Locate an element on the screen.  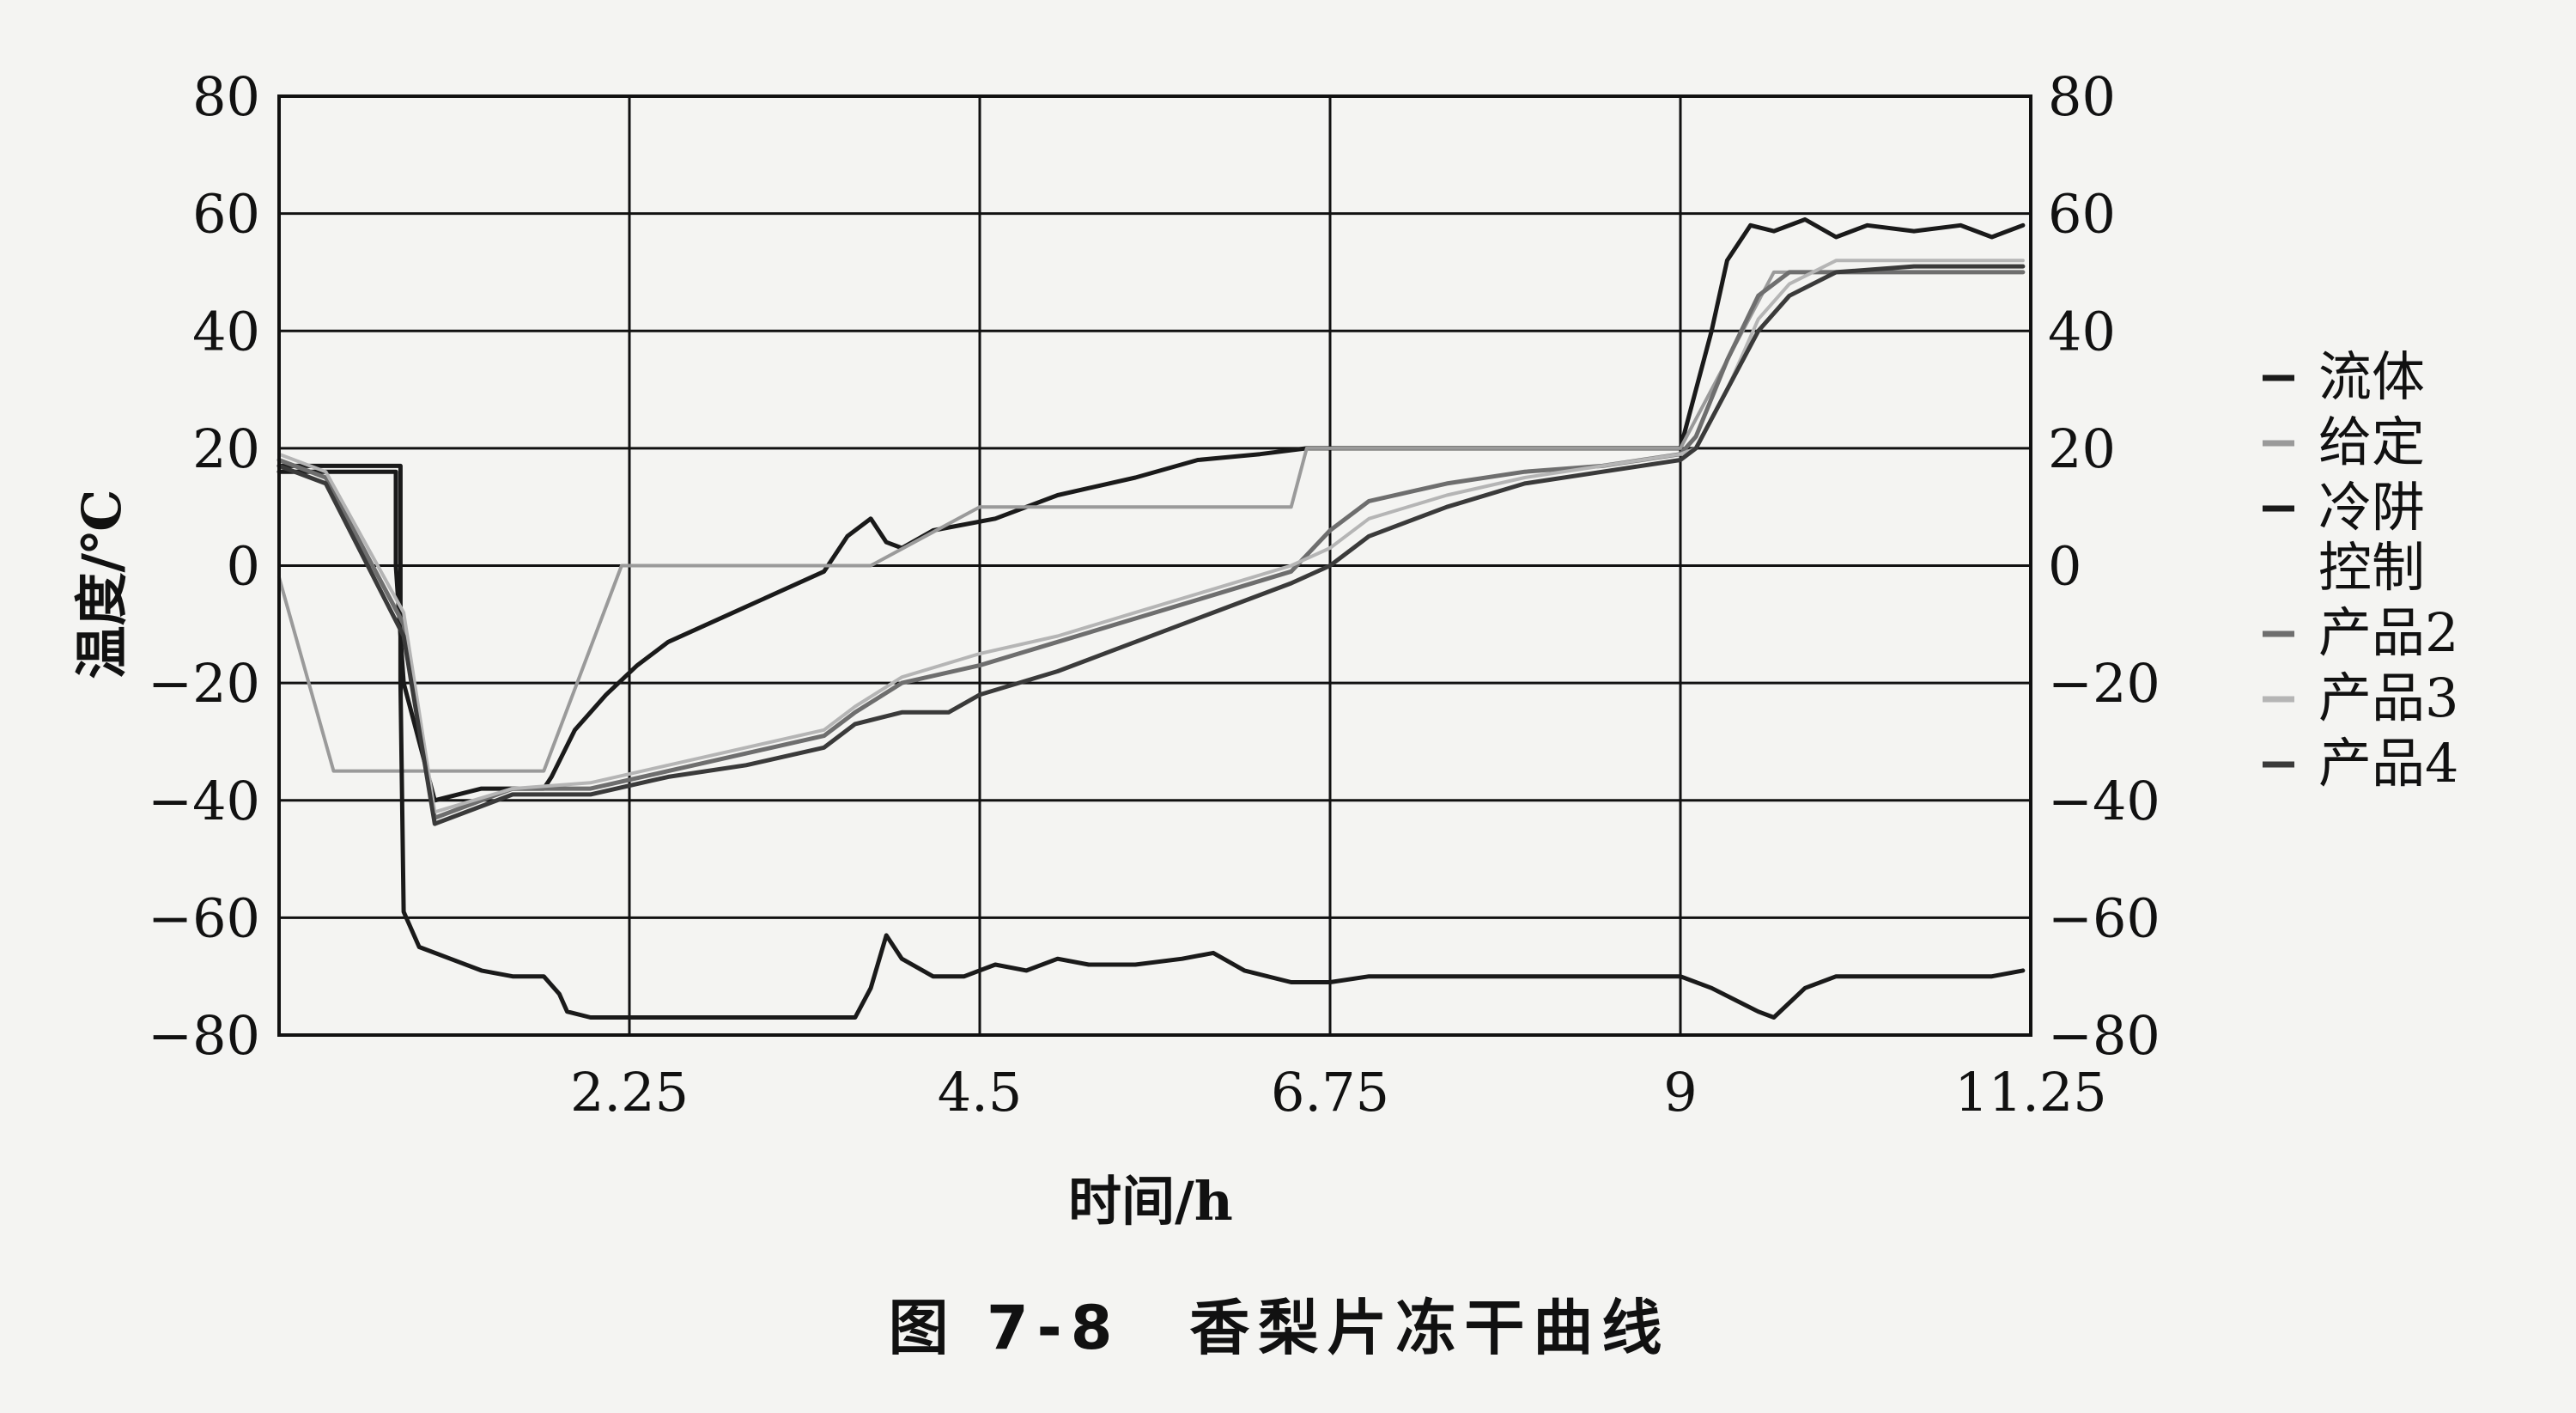
y-tick-label-left: −20 is located at coordinates (204, 683).